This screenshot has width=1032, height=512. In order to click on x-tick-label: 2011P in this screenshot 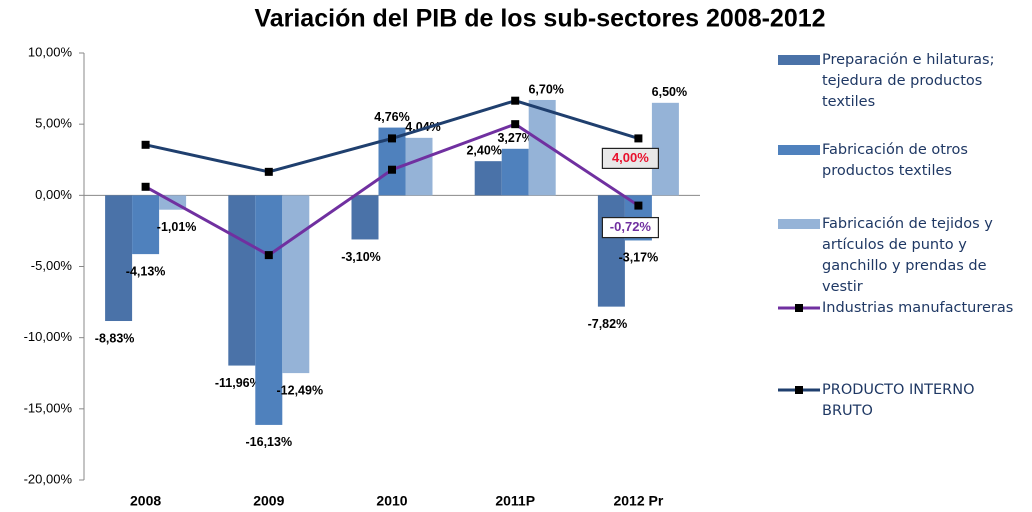, I will do `click(515, 501)`.